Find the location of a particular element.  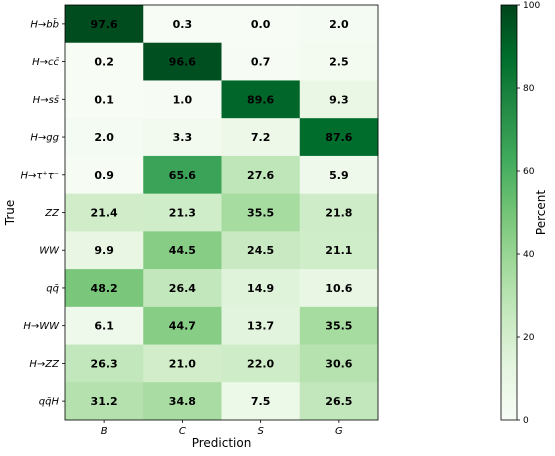

cell-value-label: 44.5 is located at coordinates (182, 250).